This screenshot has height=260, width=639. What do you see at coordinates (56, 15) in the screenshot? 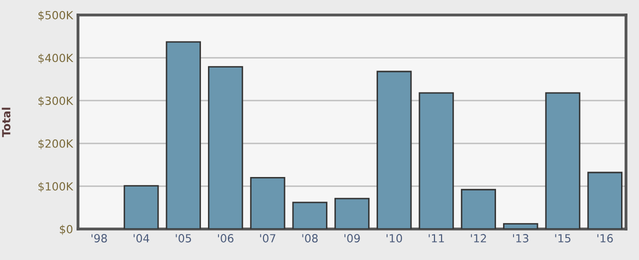
I see `y-tick-label: $500K` at bounding box center [56, 15].